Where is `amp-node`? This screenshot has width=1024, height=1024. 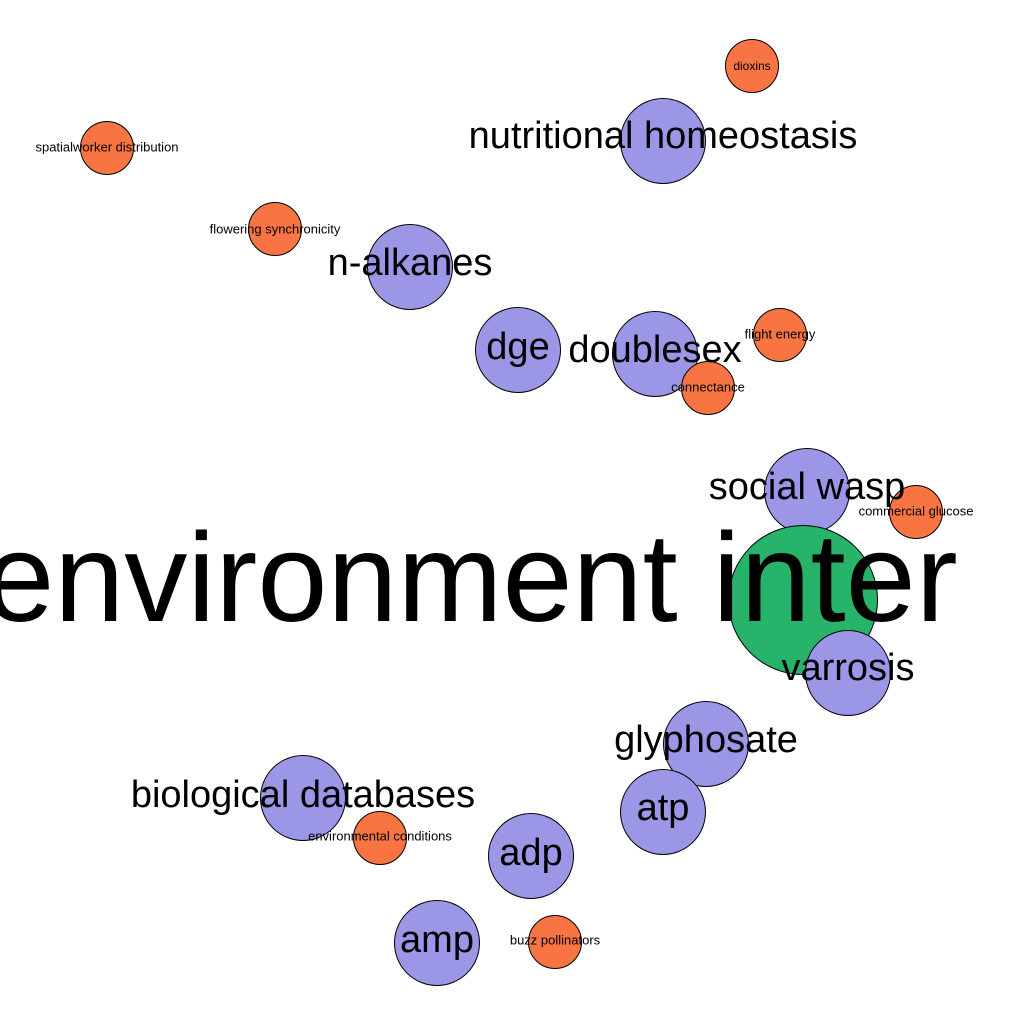
amp-node is located at coordinates (437, 943).